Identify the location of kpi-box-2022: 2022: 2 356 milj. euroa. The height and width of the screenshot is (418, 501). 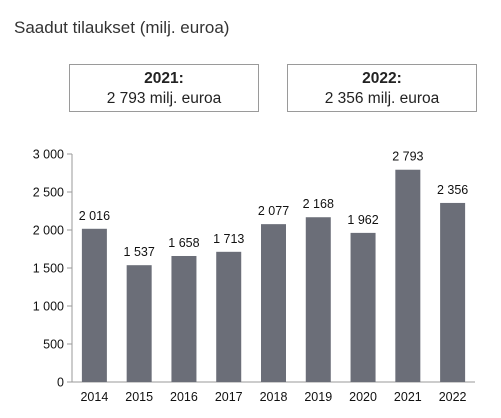
(382, 88).